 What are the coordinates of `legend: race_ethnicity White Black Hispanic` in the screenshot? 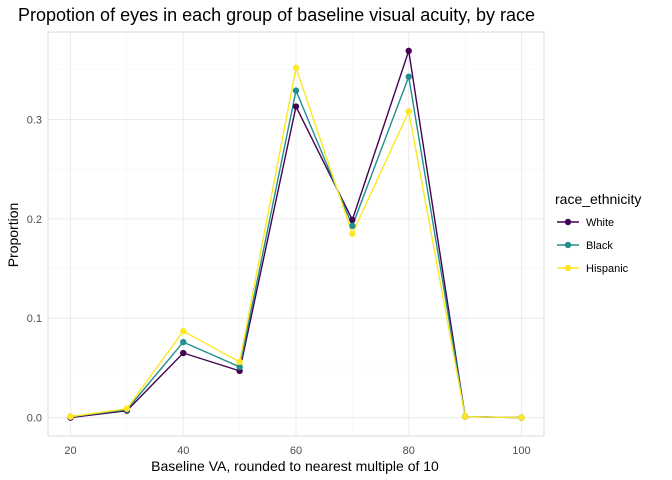 It's located at (598, 233).